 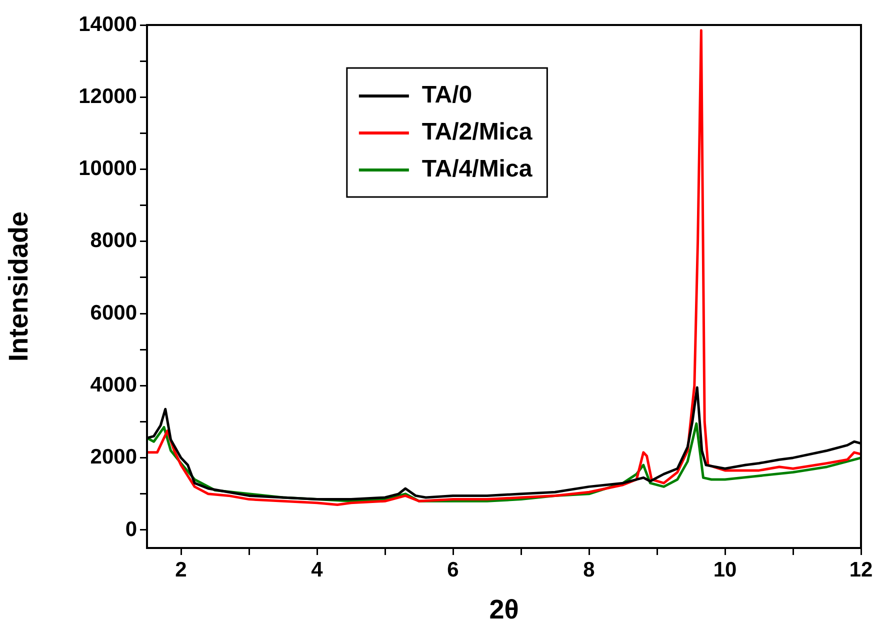 I want to click on y-tick-label: 14000, so click(x=107, y=24).